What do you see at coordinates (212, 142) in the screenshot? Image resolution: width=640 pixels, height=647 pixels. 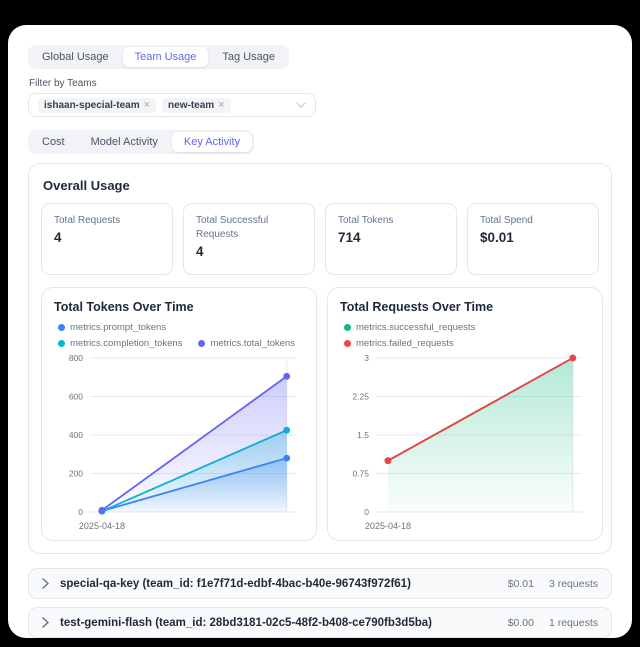 I see `tab-key-activity: Key Activity` at bounding box center [212, 142].